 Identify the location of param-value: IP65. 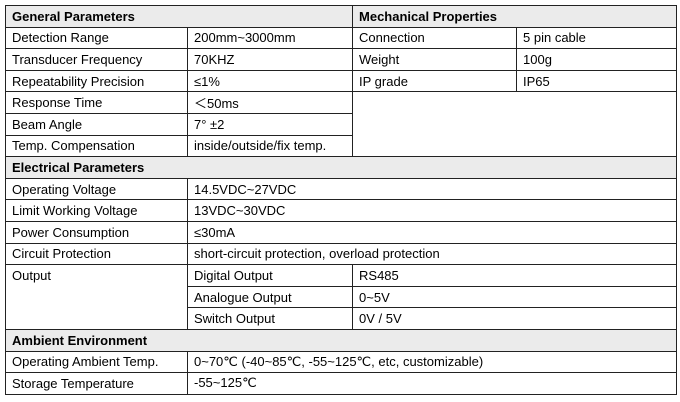
(597, 81).